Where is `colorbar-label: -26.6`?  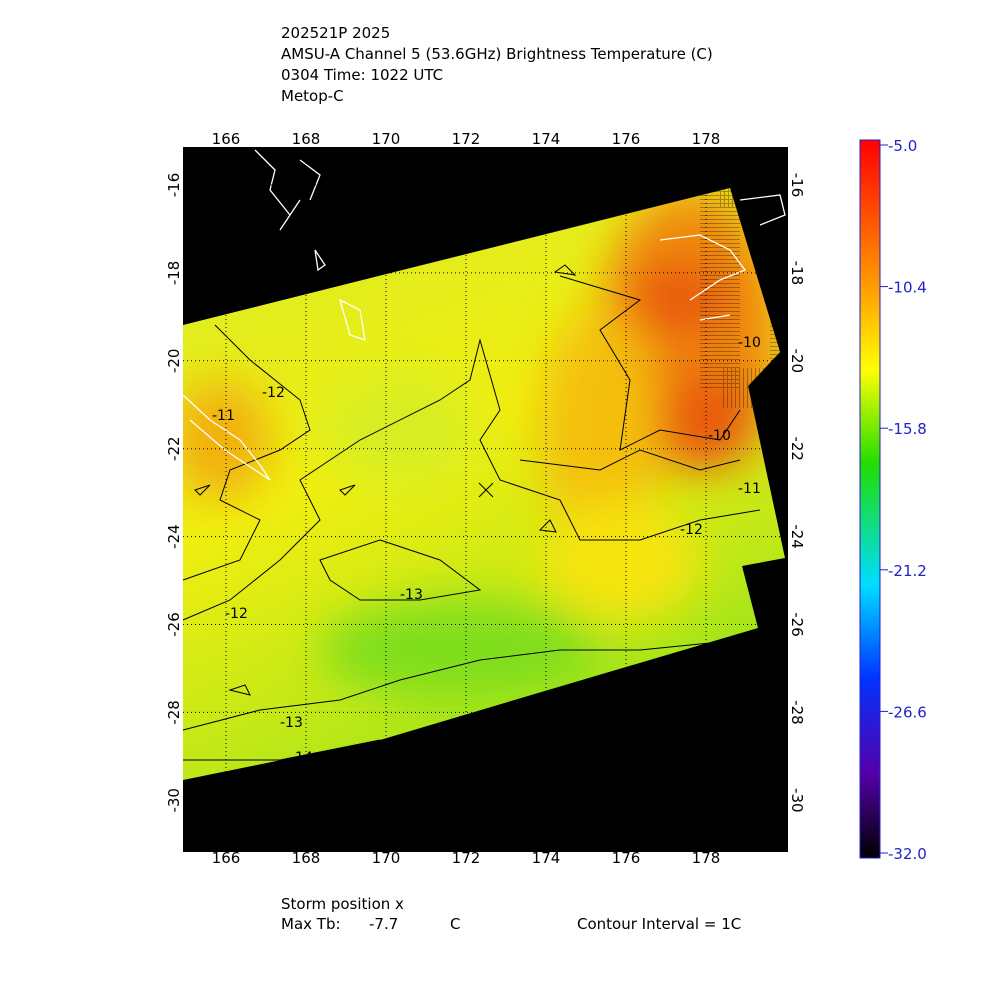
colorbar-label: -26.6 is located at coordinates (907, 712).